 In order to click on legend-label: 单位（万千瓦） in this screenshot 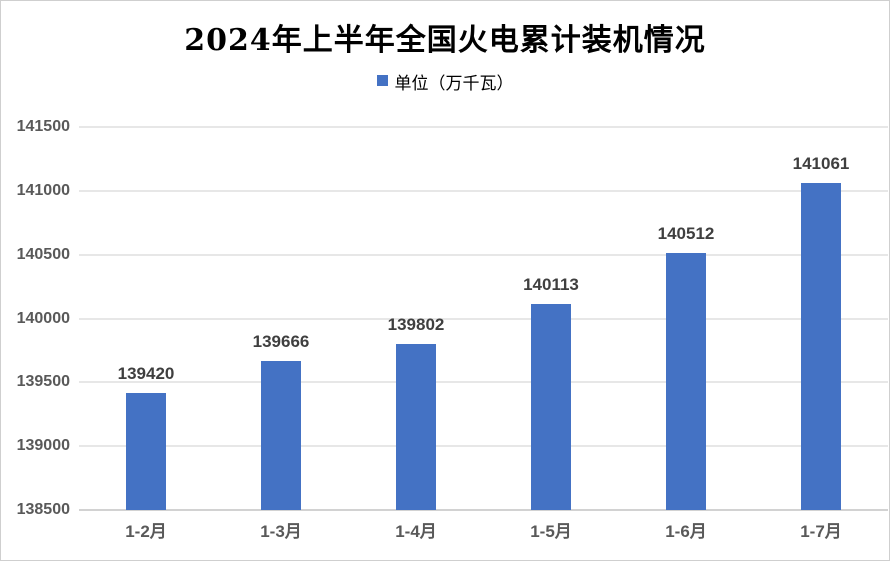, I will do `click(454, 84)`.